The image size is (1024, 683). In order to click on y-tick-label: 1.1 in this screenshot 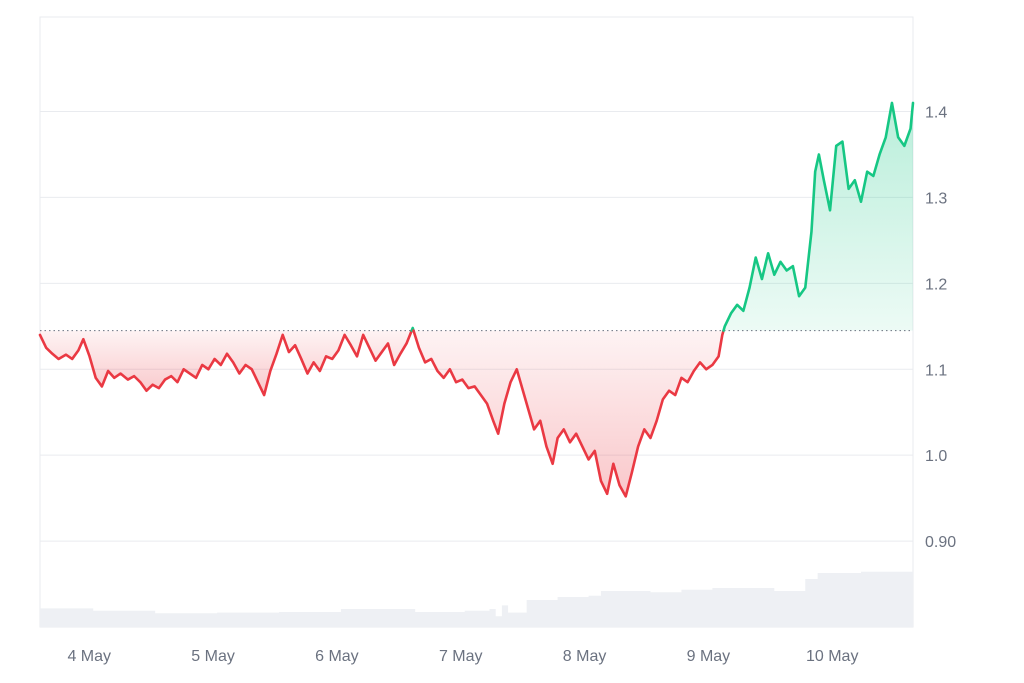, I will do `click(936, 370)`.